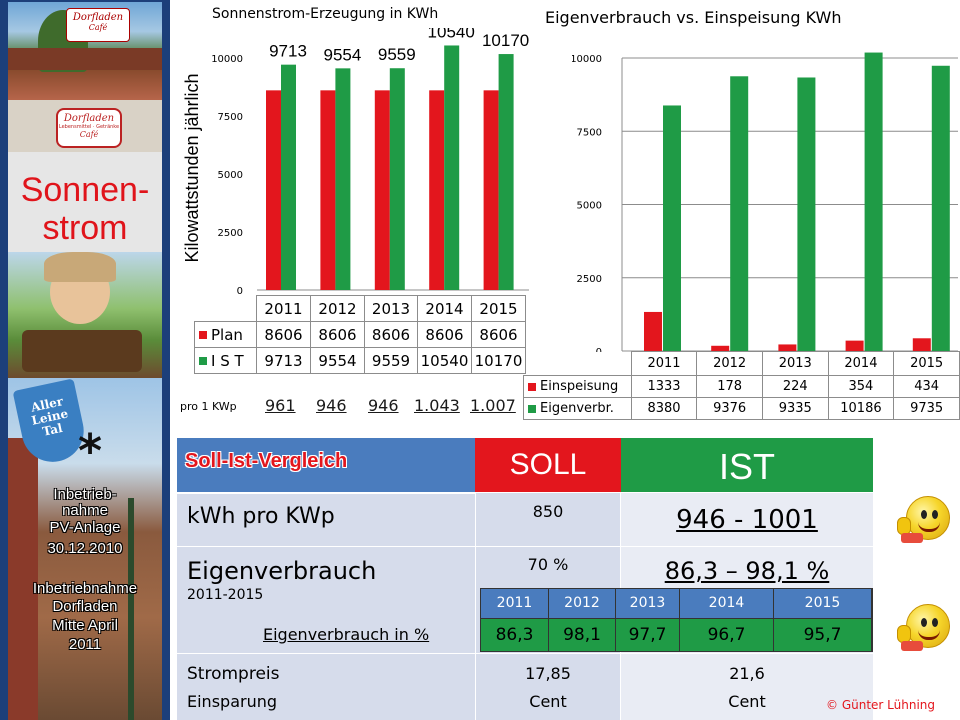 Image resolution: width=960 pixels, height=720 pixels. What do you see at coordinates (548, 465) in the screenshot?
I see `soll-header-cell: SOLL` at bounding box center [548, 465].